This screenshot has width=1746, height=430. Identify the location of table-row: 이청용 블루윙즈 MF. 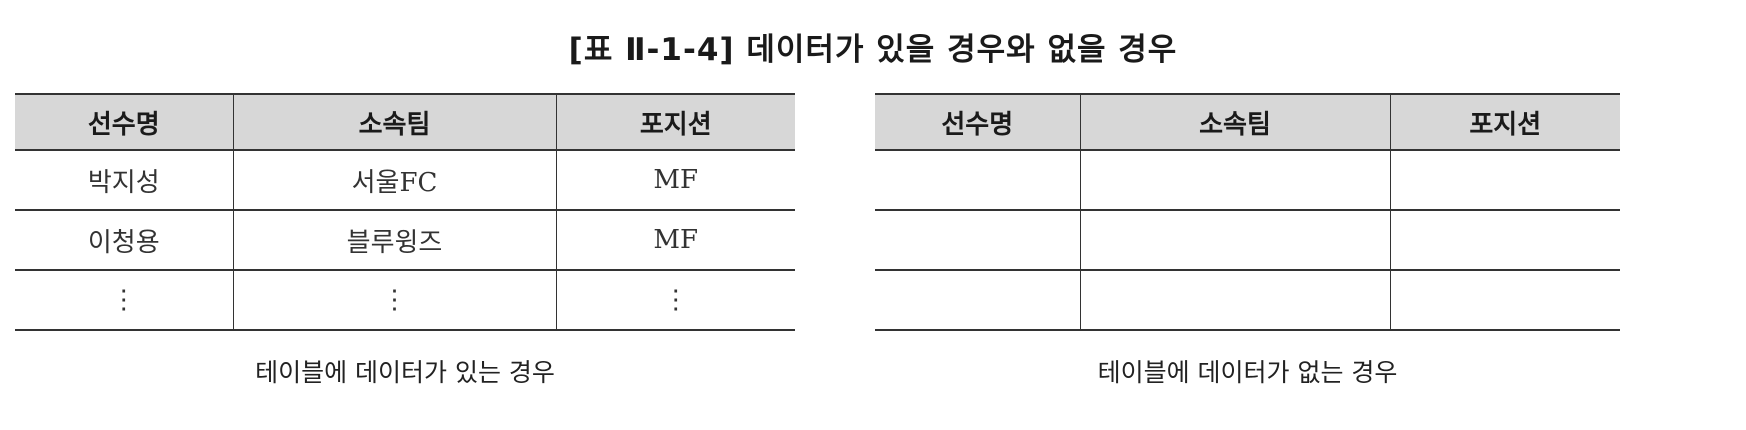
(405, 240).